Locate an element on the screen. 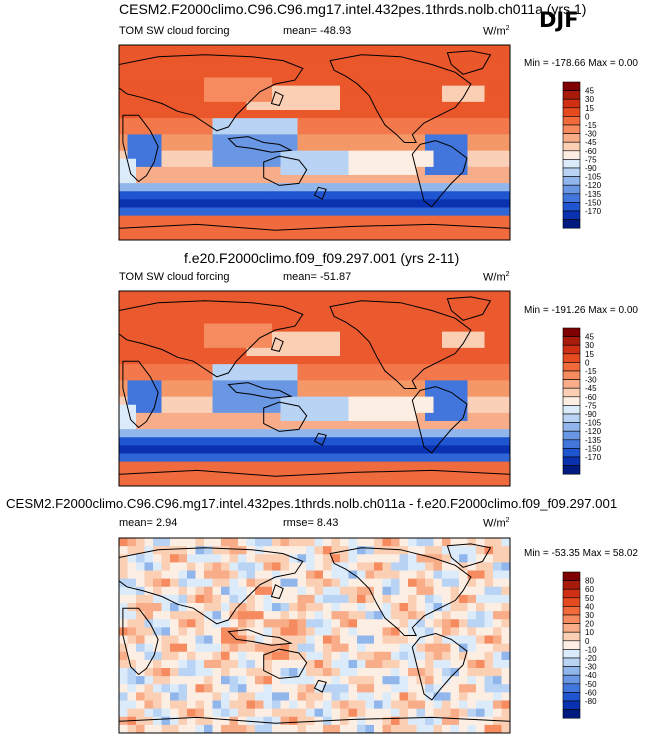 The height and width of the screenshot is (737, 645). coastline-antarctica is located at coordinates (314, 473).